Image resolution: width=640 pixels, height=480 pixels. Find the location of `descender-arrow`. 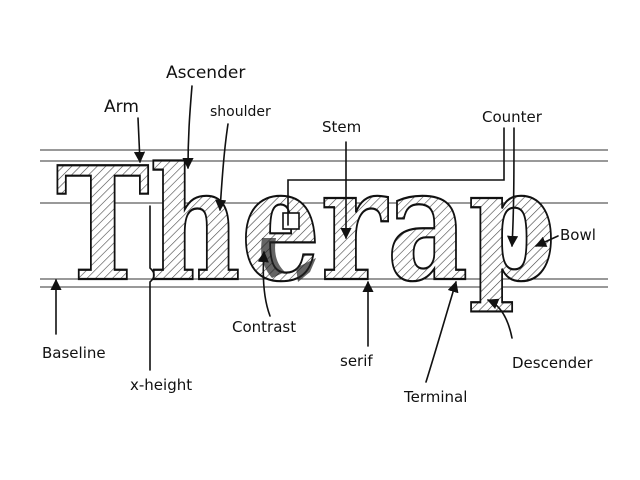

descender-arrow is located at coordinates (499, 318).